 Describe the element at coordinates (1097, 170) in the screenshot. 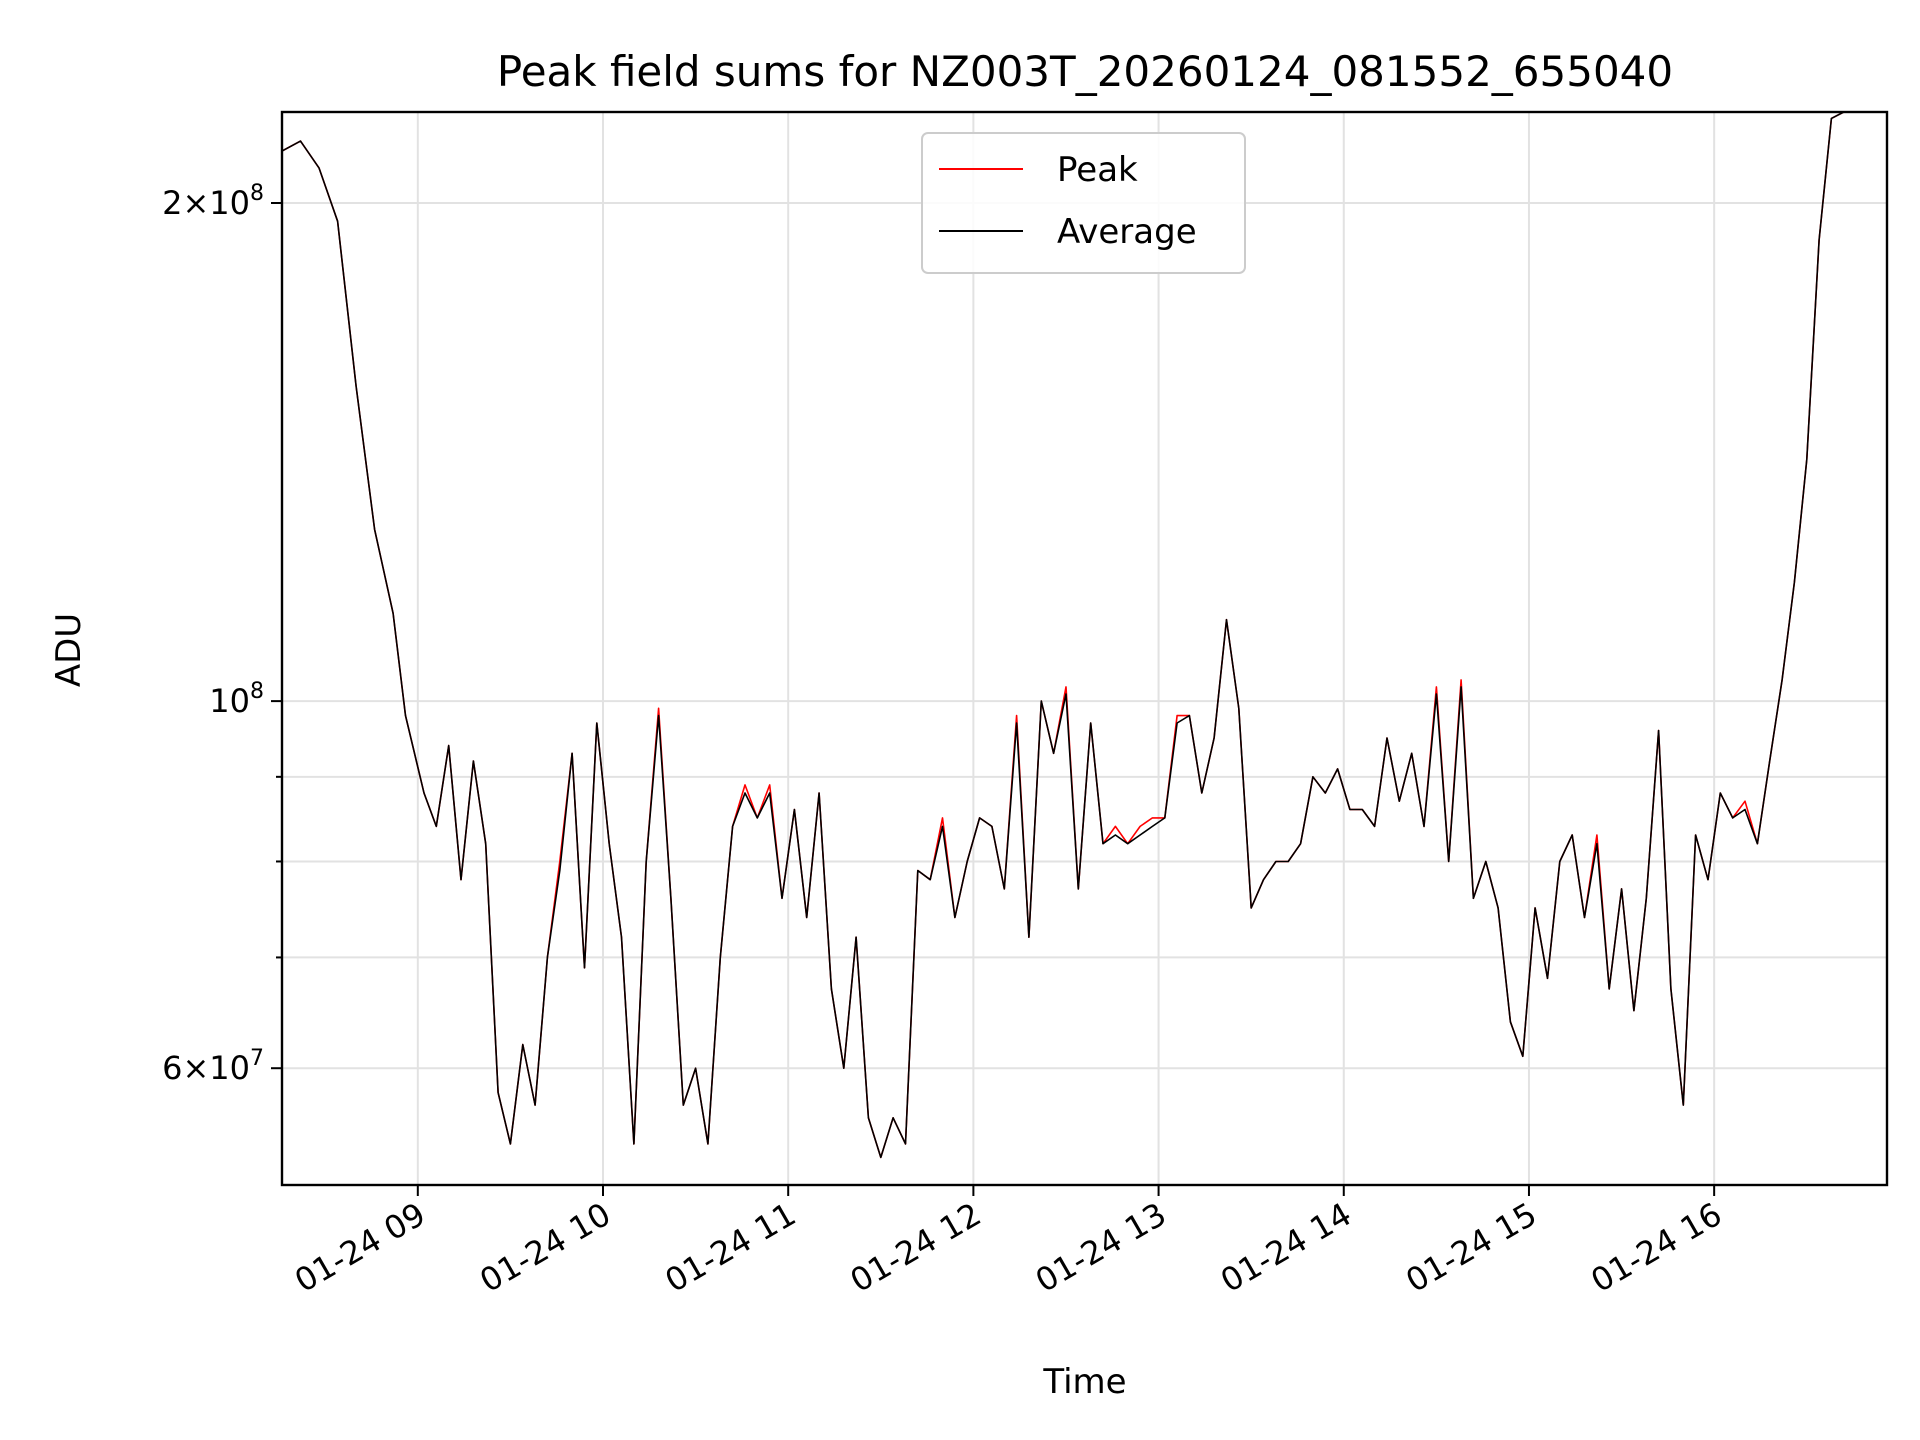

I see `legend-label-peak: Peak` at that location.